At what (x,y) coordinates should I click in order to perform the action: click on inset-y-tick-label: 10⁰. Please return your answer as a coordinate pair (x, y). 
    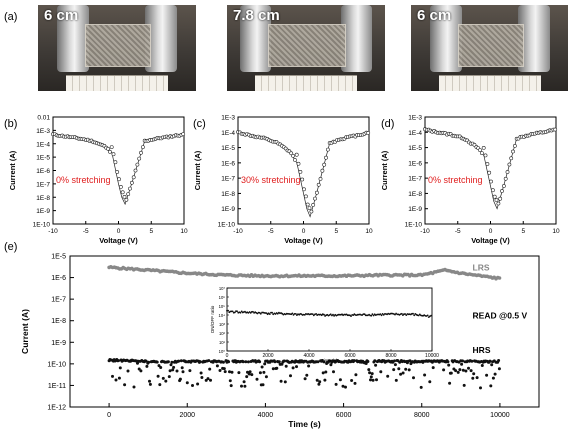
    Looking at the image, I should click on (222, 351).